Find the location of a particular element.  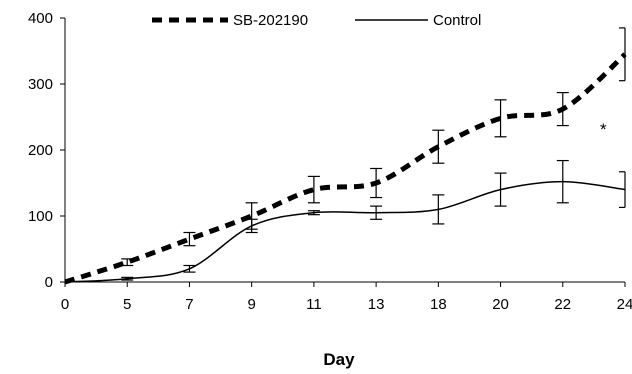

x-tick-label: 0 is located at coordinates (65, 304).